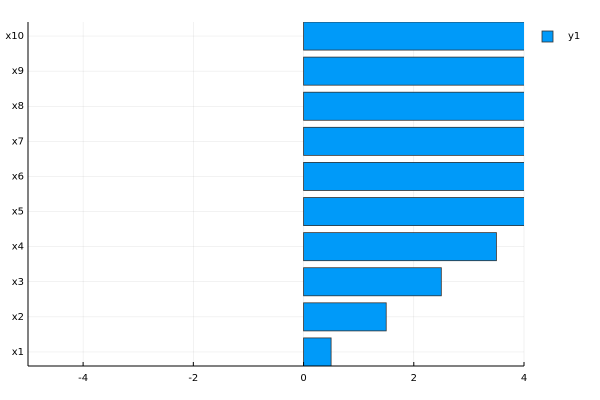 This screenshot has height=400, width=600. What do you see at coordinates (303, 378) in the screenshot?
I see `x-tick-label: 0` at bounding box center [303, 378].